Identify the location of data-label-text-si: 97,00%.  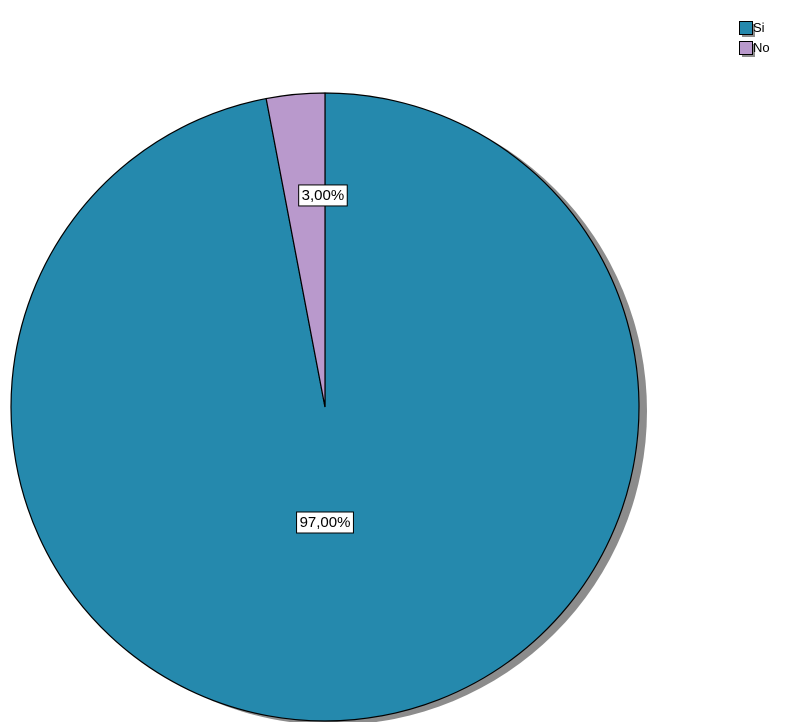
(325, 522).